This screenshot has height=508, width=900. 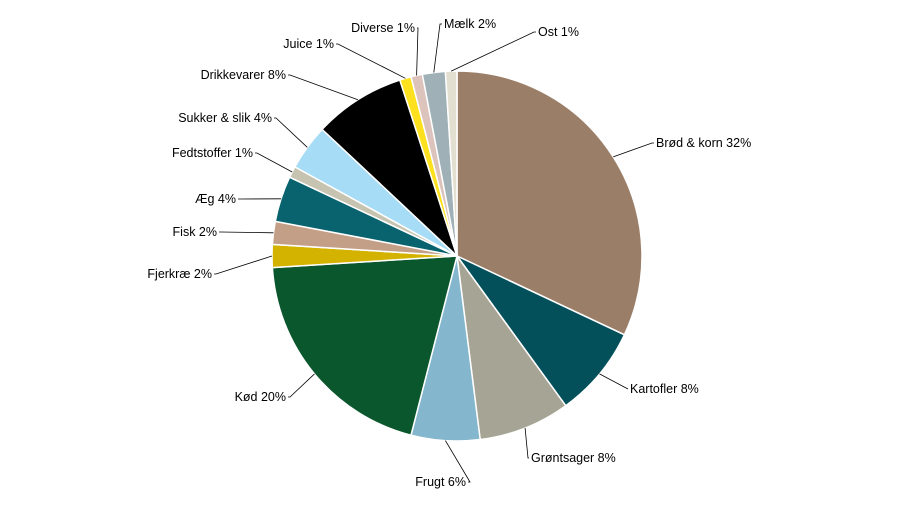 What do you see at coordinates (225, 118) in the screenshot?
I see `slice-label: Sukker & slik 4%` at bounding box center [225, 118].